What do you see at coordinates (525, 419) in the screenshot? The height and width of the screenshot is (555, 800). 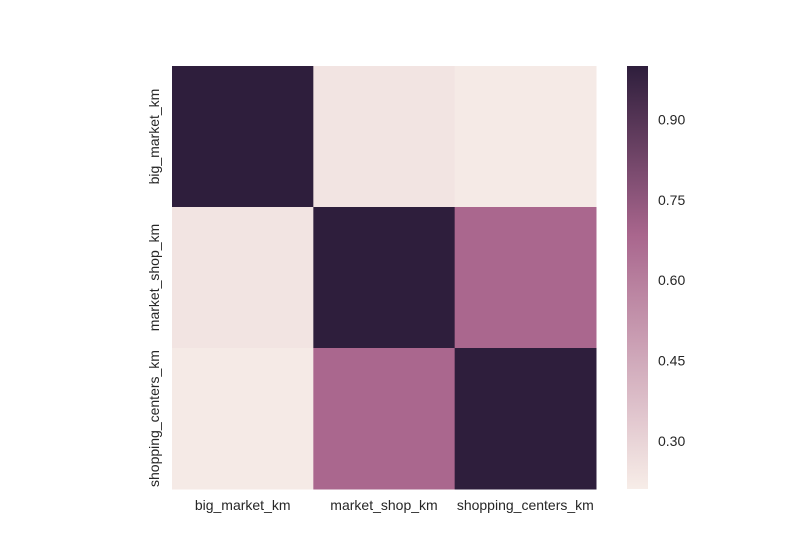 I see `heatmap-cell-shopping_centers_km-shopping_centers_km` at bounding box center [525, 419].